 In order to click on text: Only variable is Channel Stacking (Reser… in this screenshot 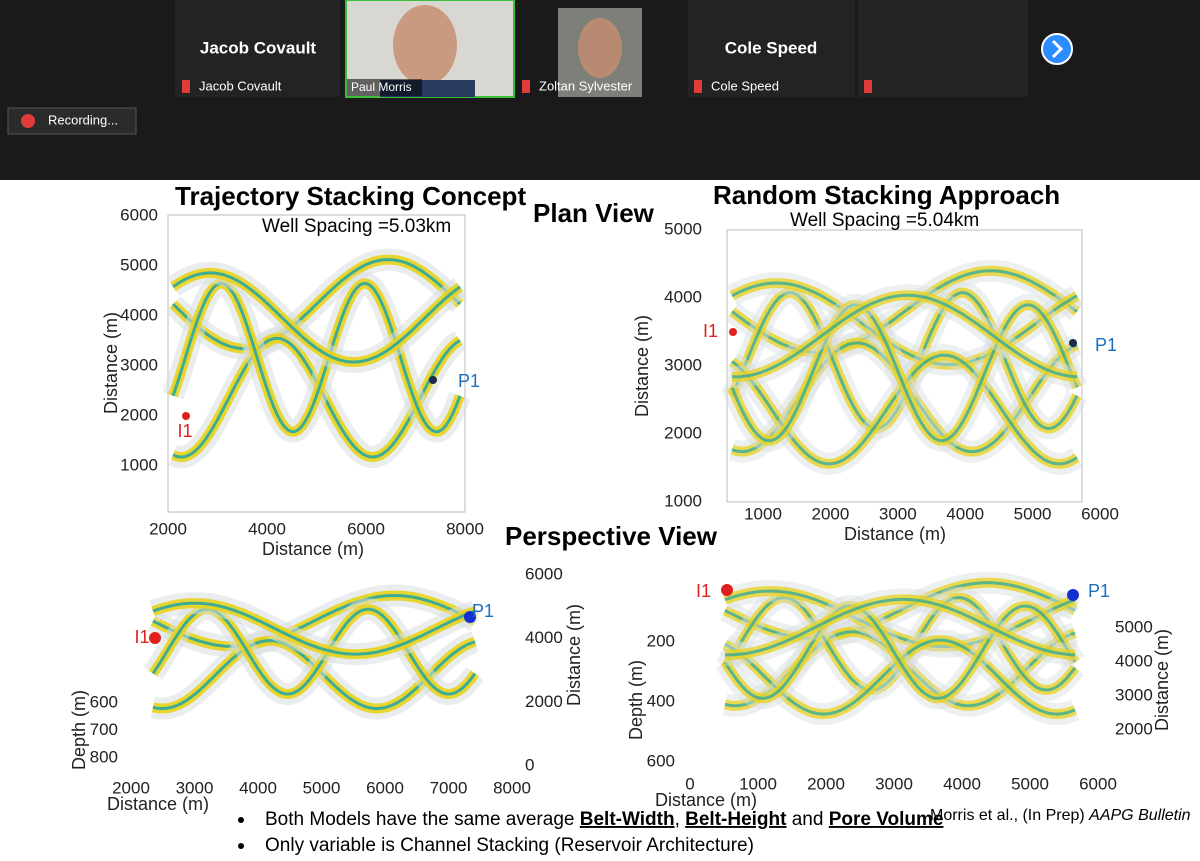, I will do `click(509, 845)`.